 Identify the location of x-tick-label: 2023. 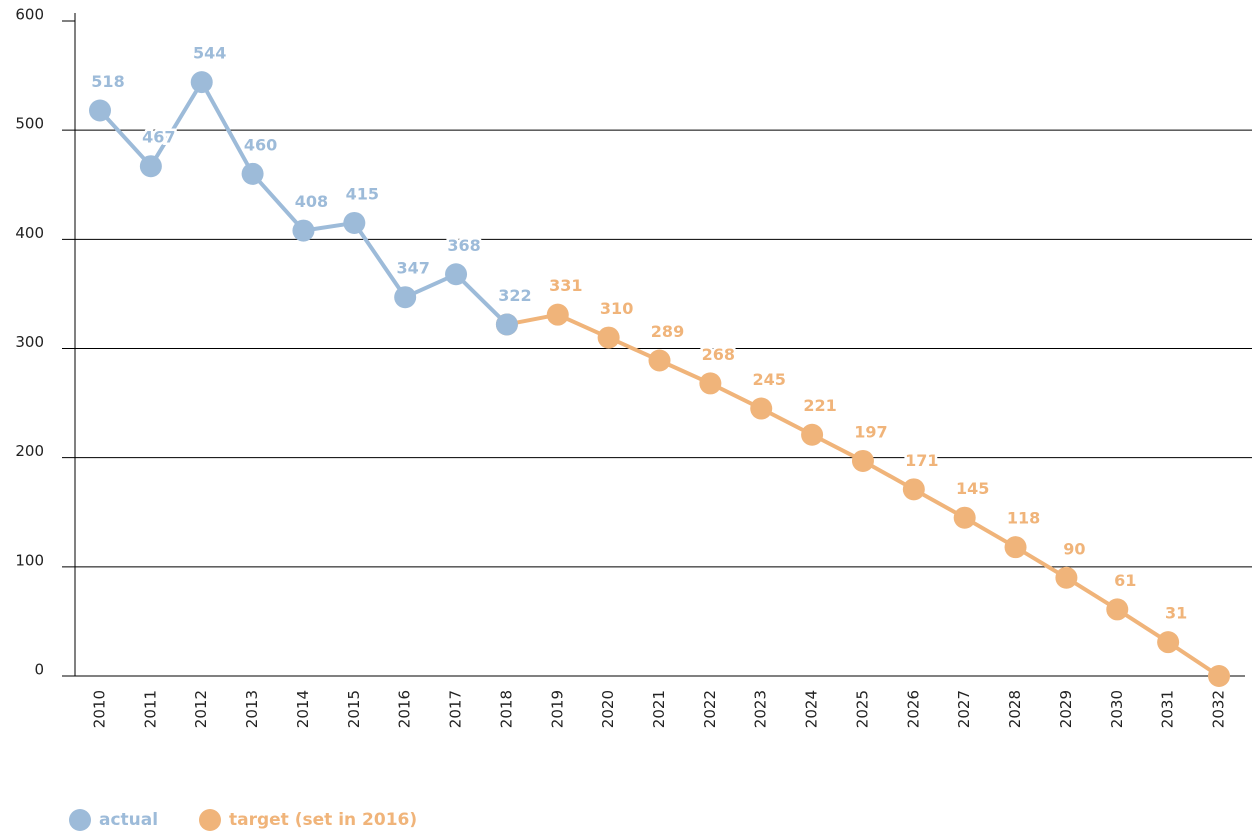
(761, 709).